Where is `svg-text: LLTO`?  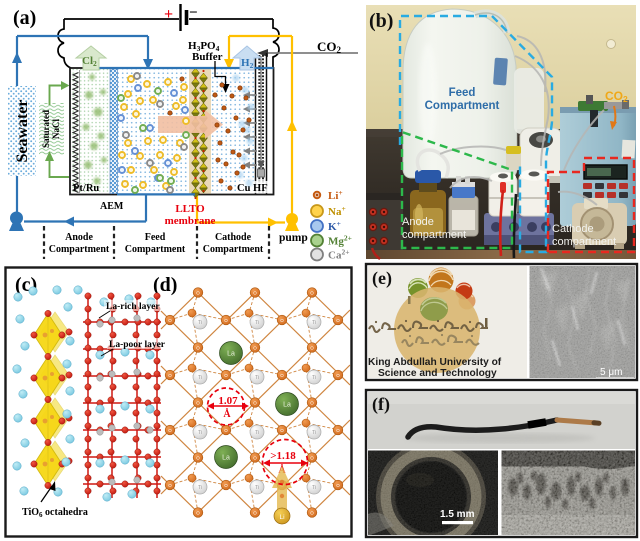
svg-text: LLTO is located at coordinates (190, 209).